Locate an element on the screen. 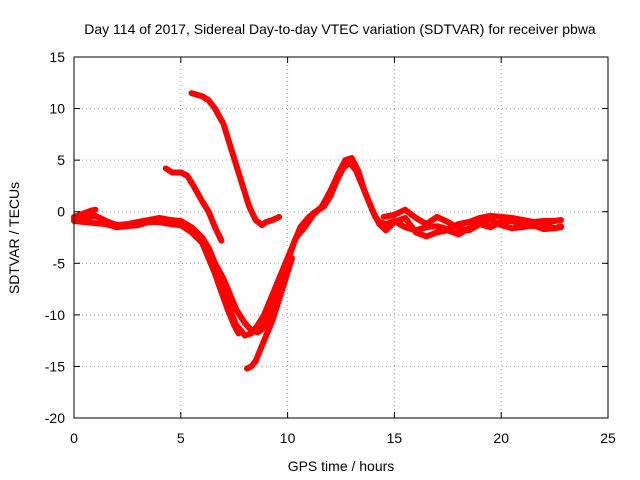 The image size is (640, 480). x-tick-label: 10 is located at coordinates (288, 438).